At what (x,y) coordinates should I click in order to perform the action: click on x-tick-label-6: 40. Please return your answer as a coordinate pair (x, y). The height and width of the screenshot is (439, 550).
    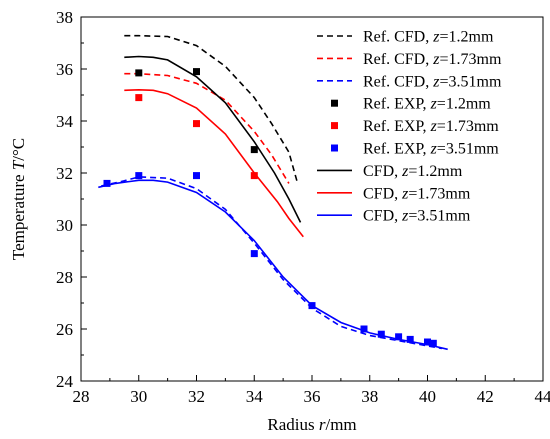
    Looking at the image, I should click on (427, 396).